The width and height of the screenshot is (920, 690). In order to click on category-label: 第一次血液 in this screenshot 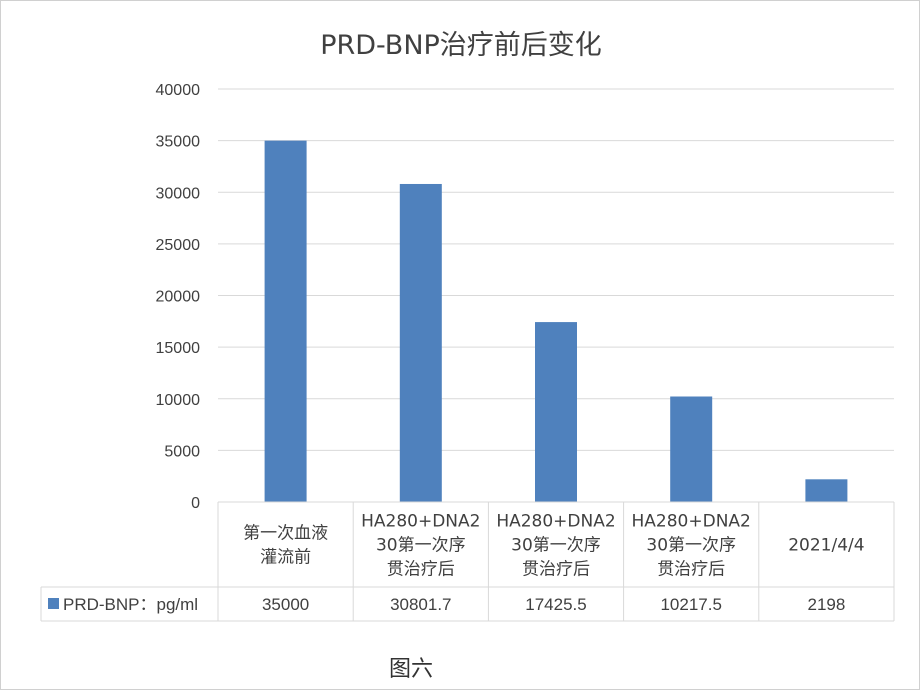, I will do `click(285, 534)`.